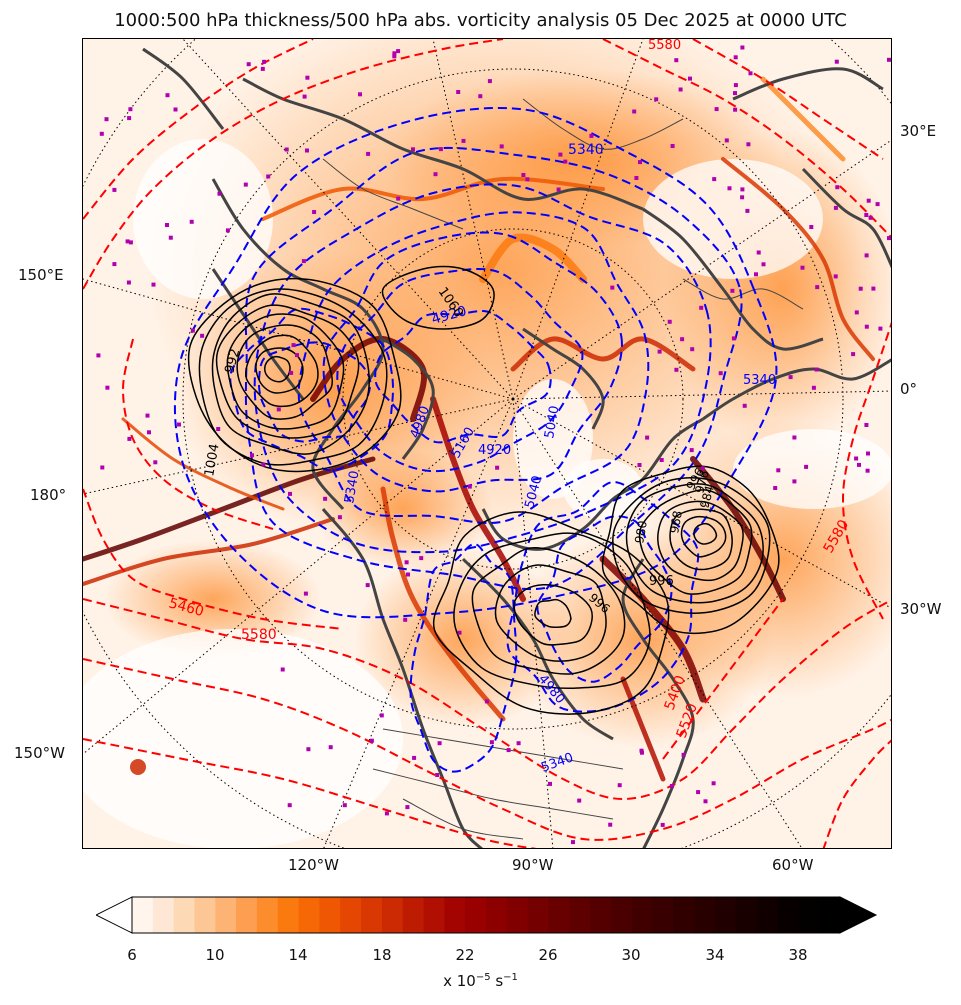 The height and width of the screenshot is (1005, 961). Describe the element at coordinates (918, 131) in the screenshot. I see `longitude-label-30e: 30°E` at that location.